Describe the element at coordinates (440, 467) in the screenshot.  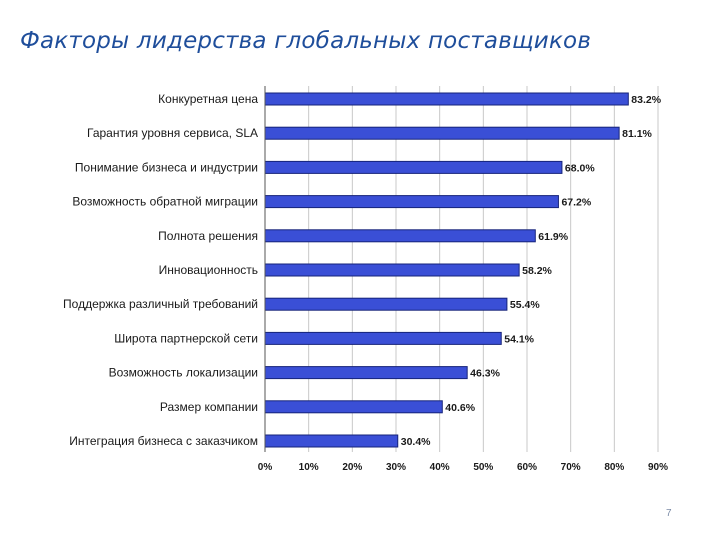
I see `x-tick-label: 40%` at that location.